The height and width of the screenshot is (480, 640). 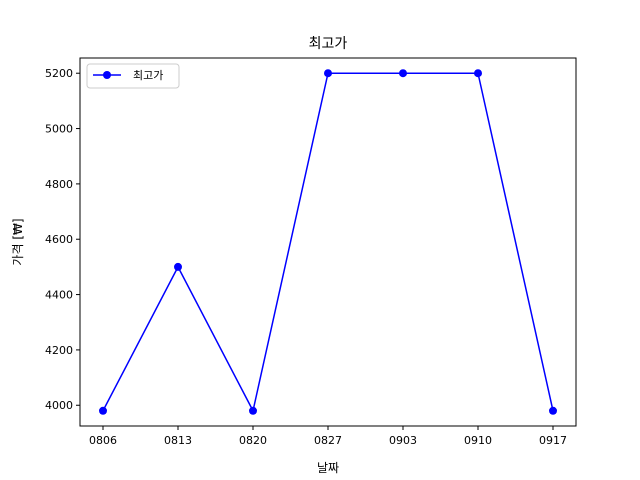 What do you see at coordinates (18, 241) in the screenshot?
I see `y-axis-label: 가격 [₩]` at bounding box center [18, 241].